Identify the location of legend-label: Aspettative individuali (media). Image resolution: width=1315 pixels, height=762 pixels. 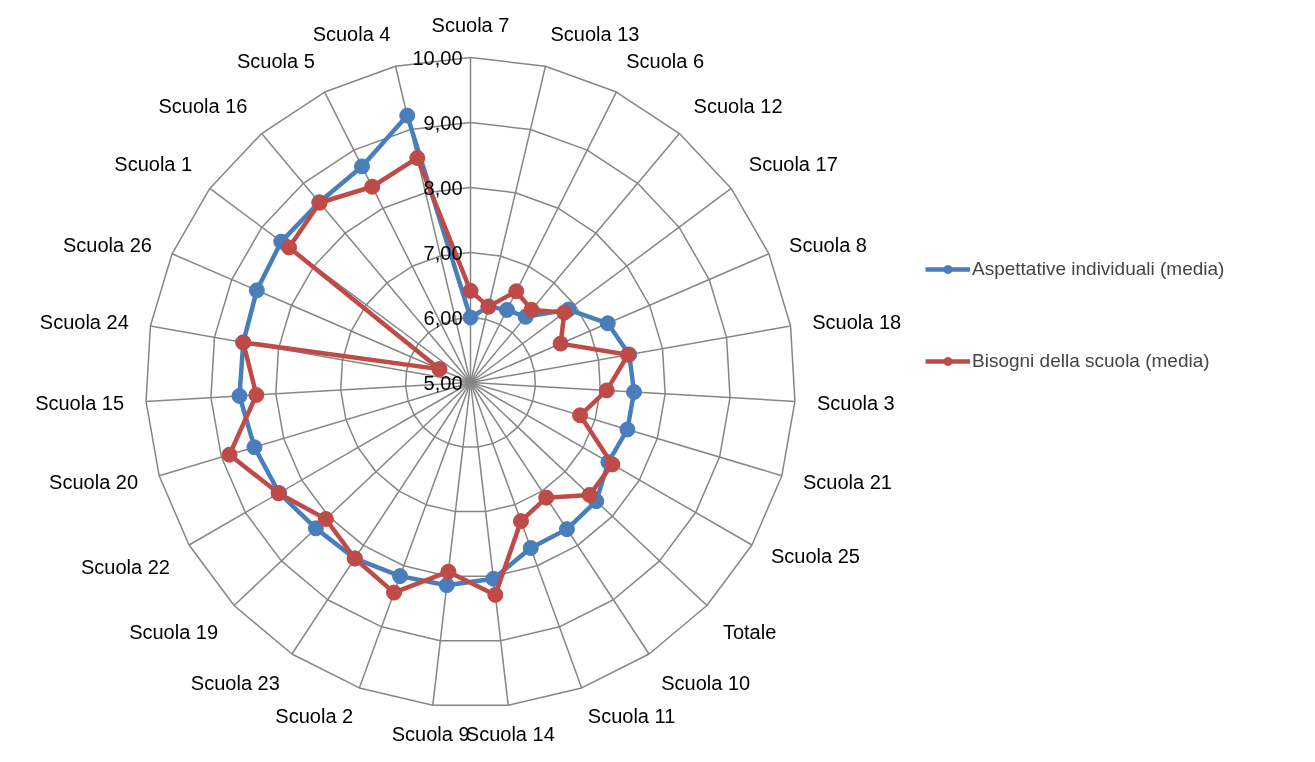
(1098, 269).